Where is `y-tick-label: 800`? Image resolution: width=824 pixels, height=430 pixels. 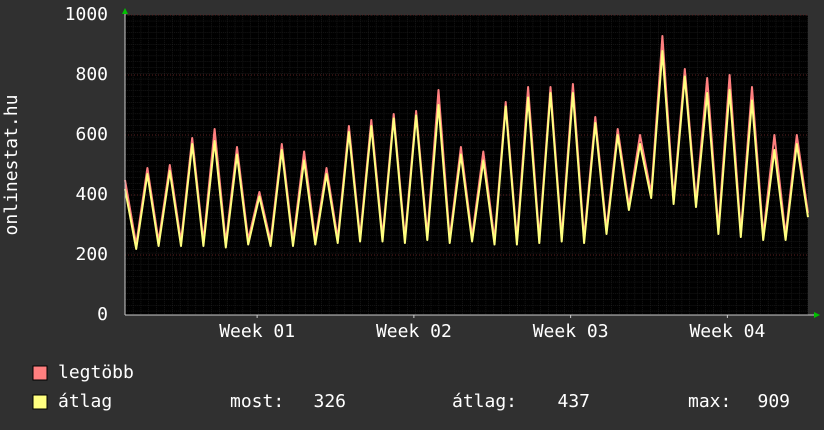 y-tick-label: 800 is located at coordinates (91, 74).